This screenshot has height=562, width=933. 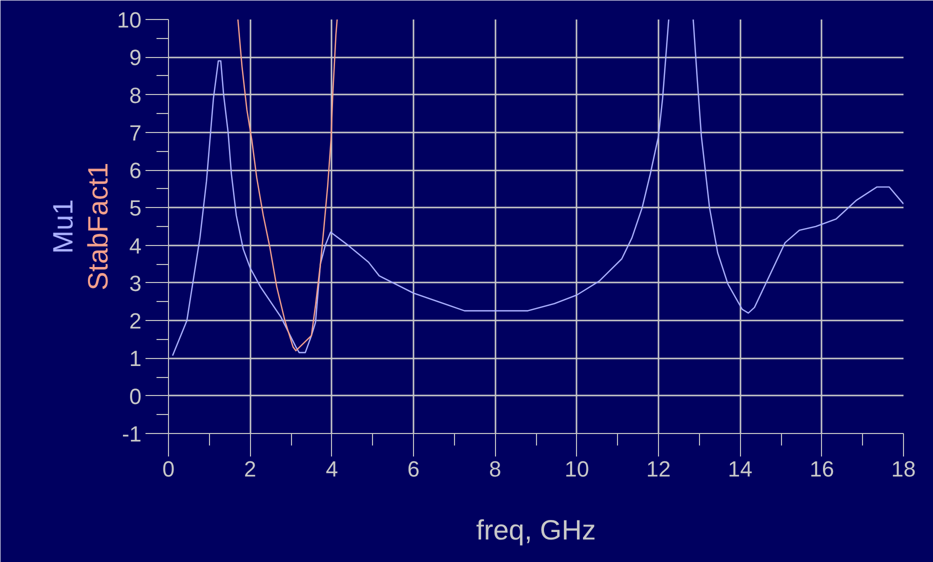 I want to click on y-tick-label: -1, so click(x=132, y=434).